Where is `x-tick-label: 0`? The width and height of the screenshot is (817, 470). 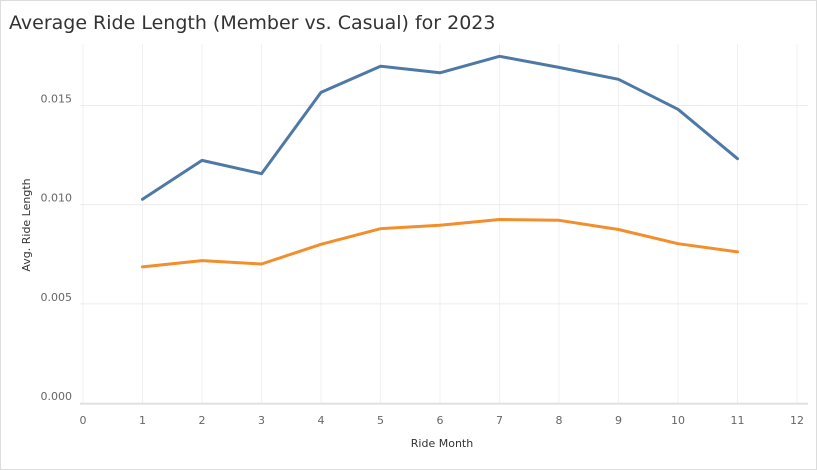 x-tick-label: 0 is located at coordinates (83, 420).